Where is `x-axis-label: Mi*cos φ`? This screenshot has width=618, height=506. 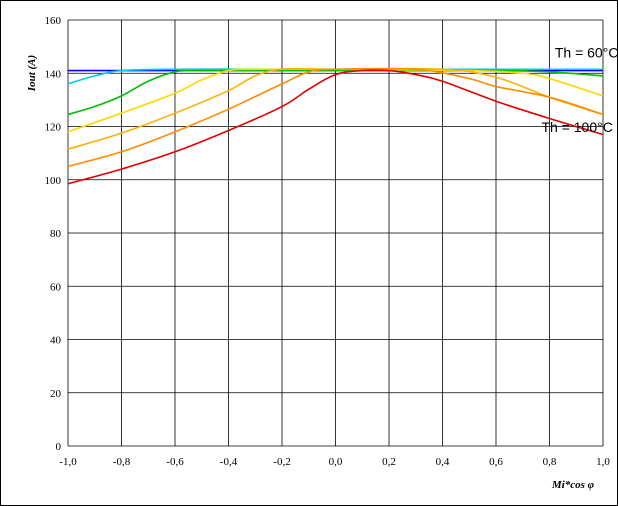 x-axis-label: Mi*cos φ is located at coordinates (573, 485).